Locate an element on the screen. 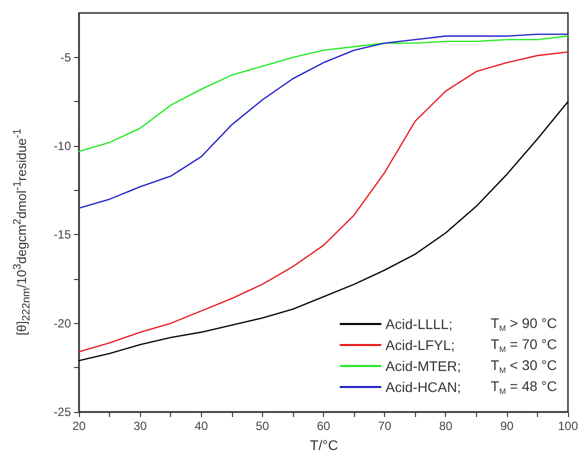  y-tick-label: -5 is located at coordinates (66, 57).